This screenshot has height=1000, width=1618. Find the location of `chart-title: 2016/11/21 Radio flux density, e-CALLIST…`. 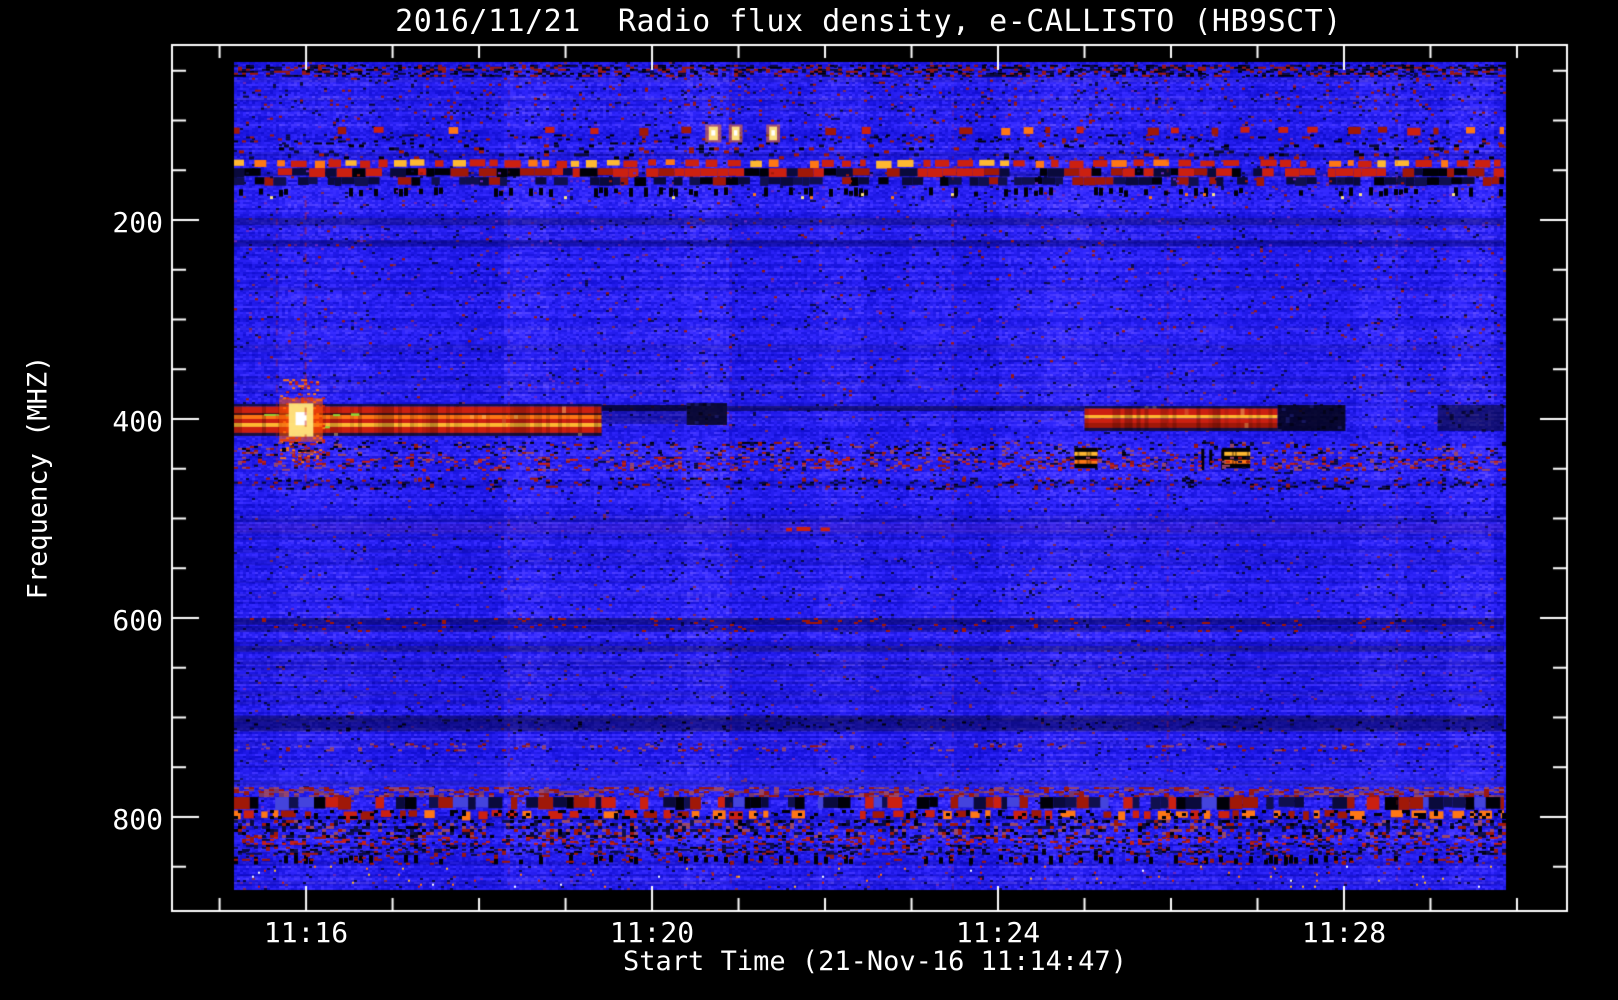

chart-title: 2016/11/21 Radio flux density, e-CALLIST… is located at coordinates (868, 21).